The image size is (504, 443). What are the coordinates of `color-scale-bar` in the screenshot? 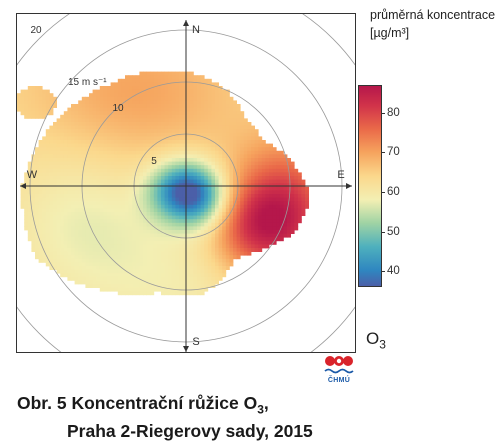 It's located at (370, 186).